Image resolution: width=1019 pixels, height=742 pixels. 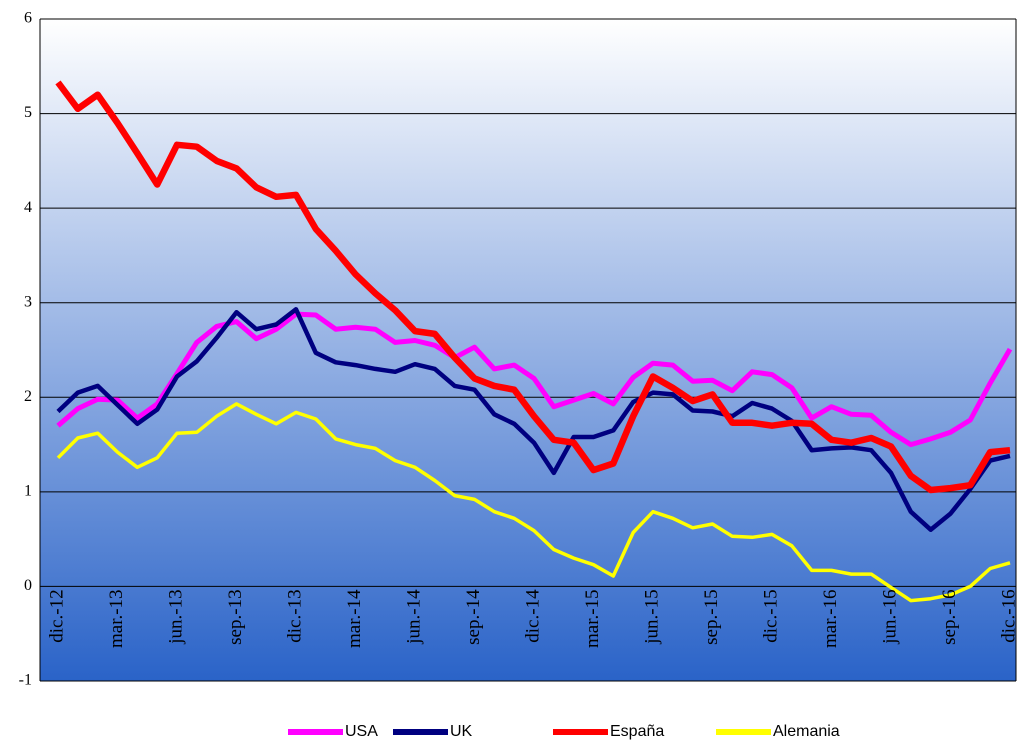 I want to click on x-tick-label: mar.-13, so click(x=116, y=618).